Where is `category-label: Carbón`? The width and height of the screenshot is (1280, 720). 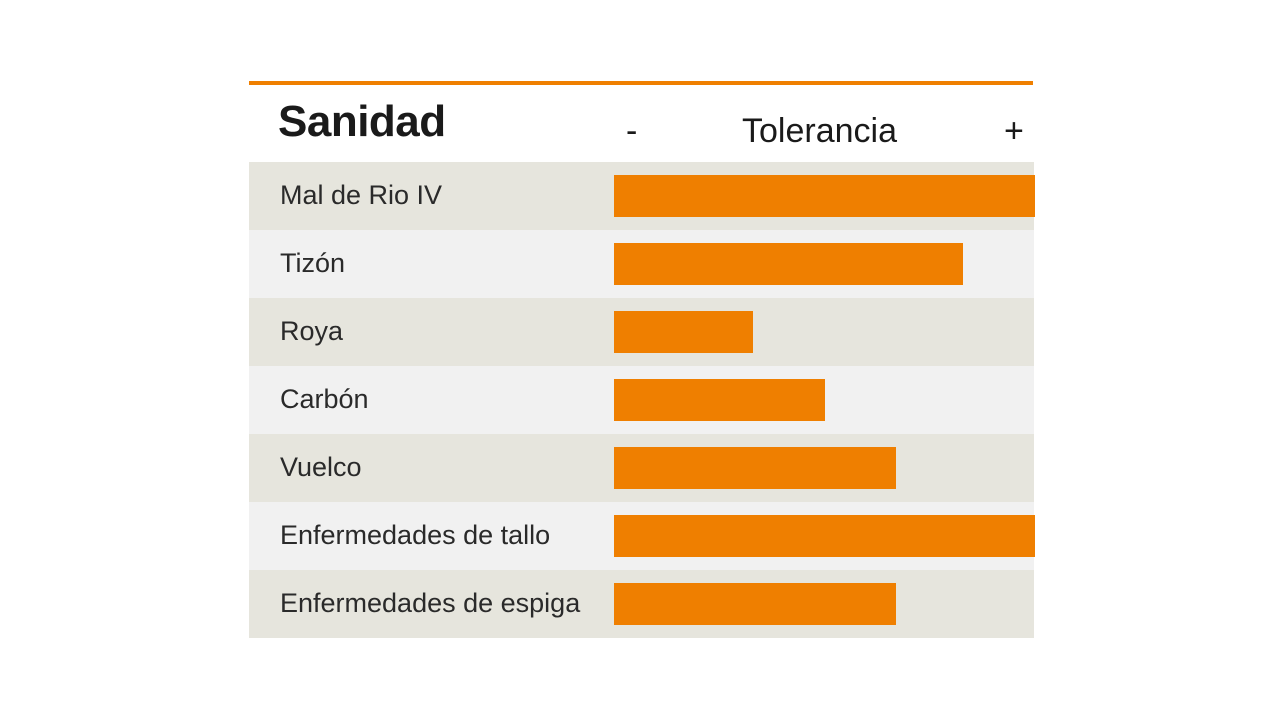 category-label: Carbón is located at coordinates (324, 399).